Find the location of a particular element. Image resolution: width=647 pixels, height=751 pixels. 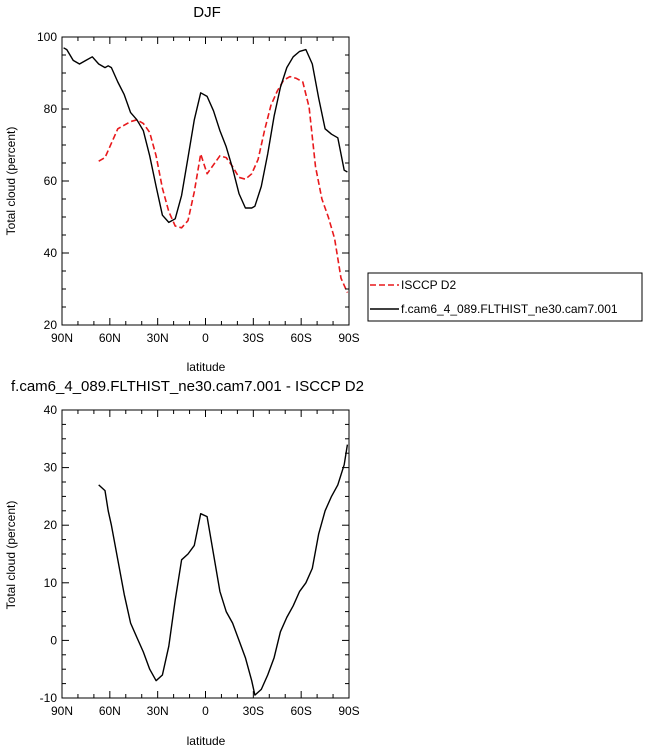

bottom-x-tick-label: 90S is located at coordinates (348, 711).